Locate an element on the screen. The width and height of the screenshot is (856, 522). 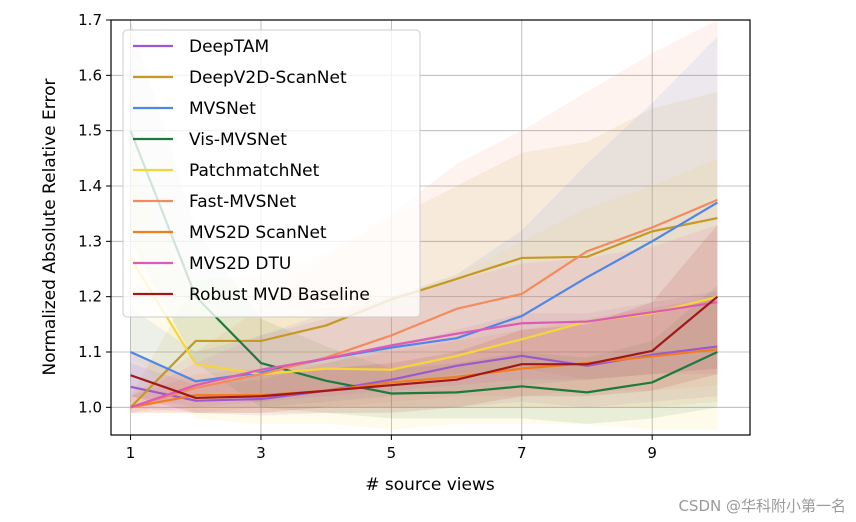
y-tick-label: 1.4 is located at coordinates (90, 186).